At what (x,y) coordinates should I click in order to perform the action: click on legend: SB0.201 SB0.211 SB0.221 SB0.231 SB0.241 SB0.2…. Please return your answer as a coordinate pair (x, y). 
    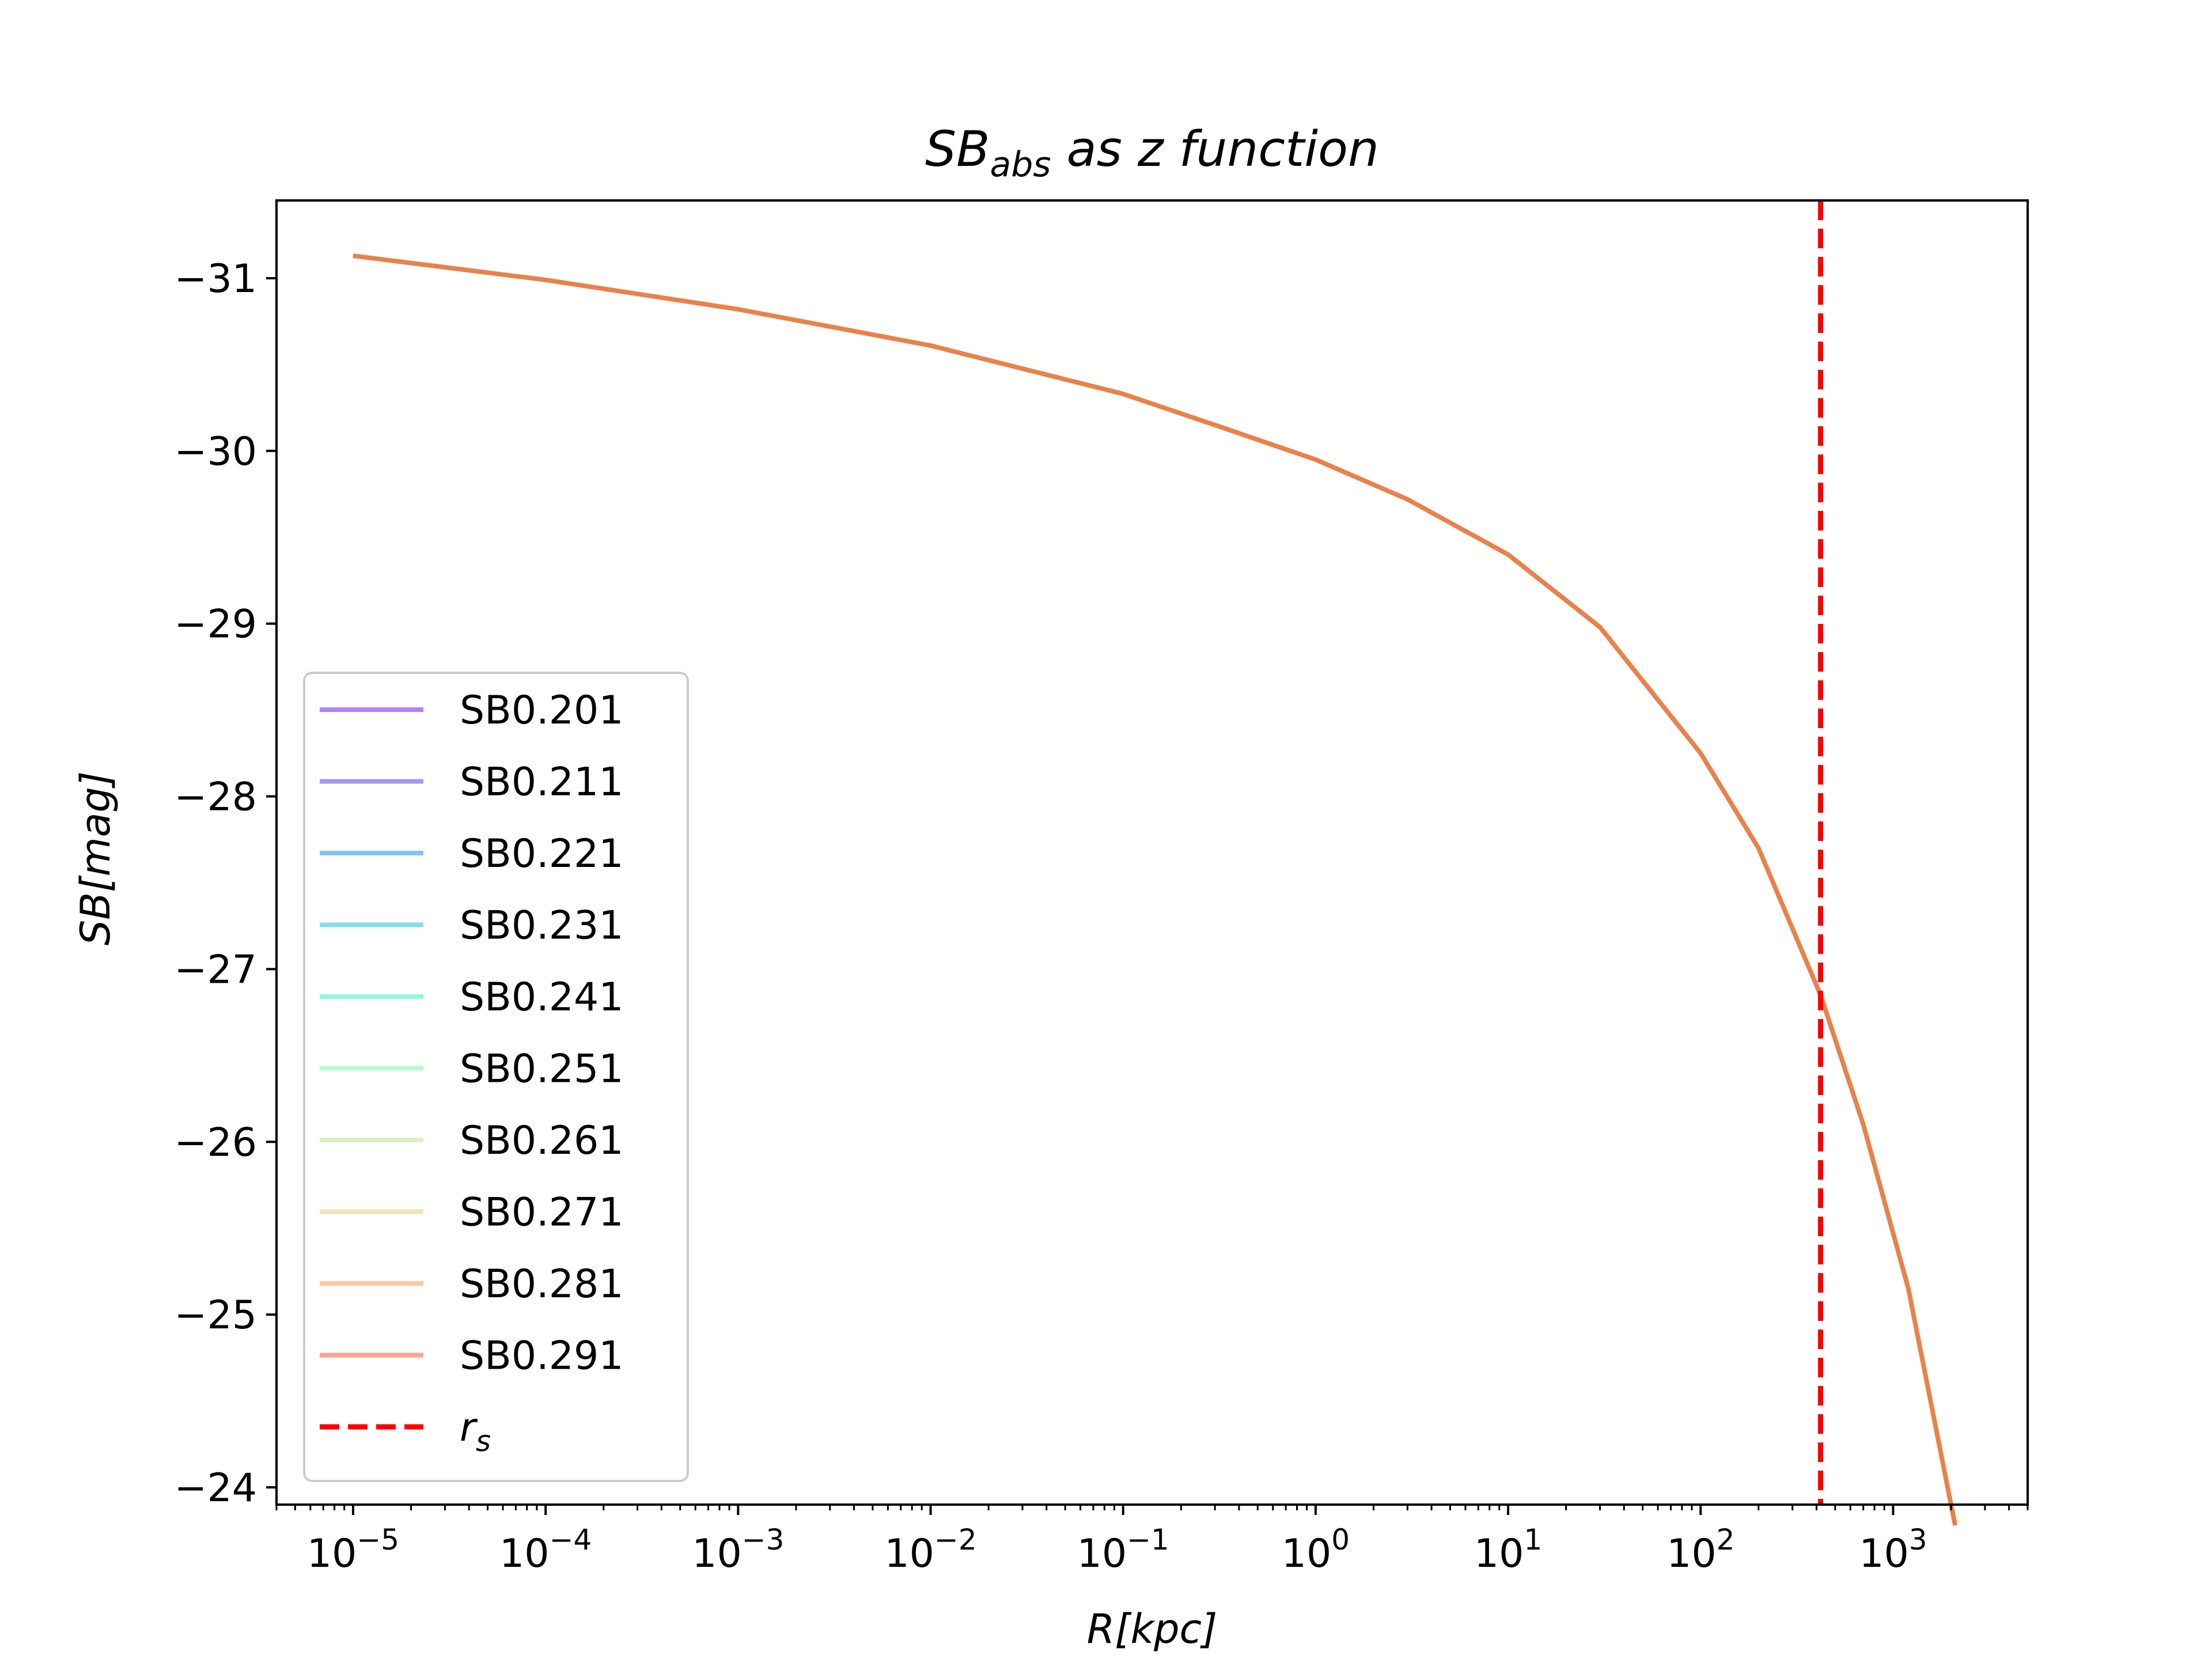
    Looking at the image, I should click on (496, 1077).